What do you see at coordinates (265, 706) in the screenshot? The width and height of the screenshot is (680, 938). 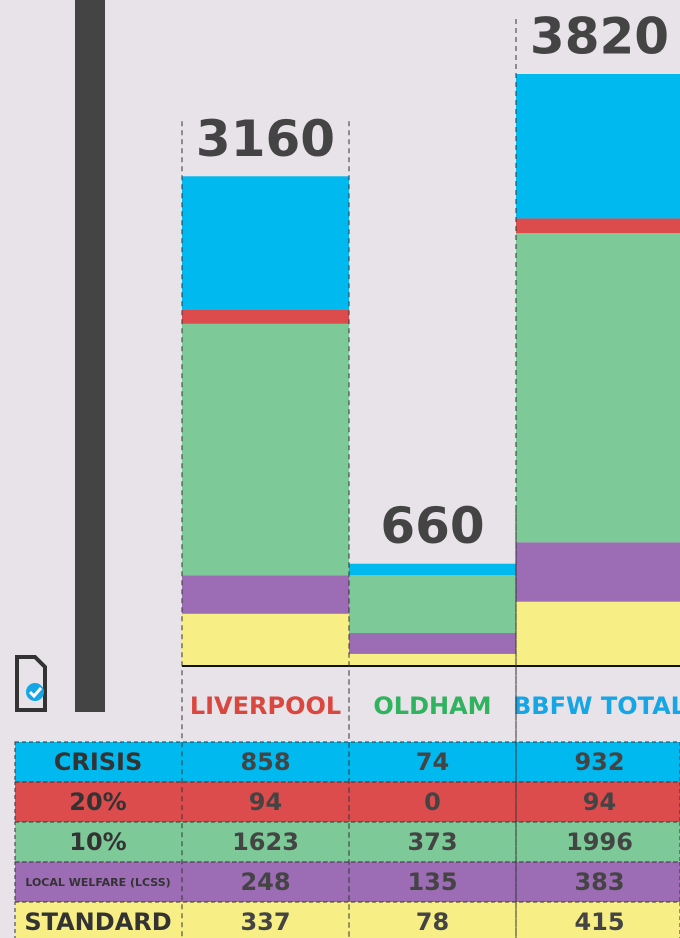 I see `category-label: LIVERPOOL` at bounding box center [265, 706].